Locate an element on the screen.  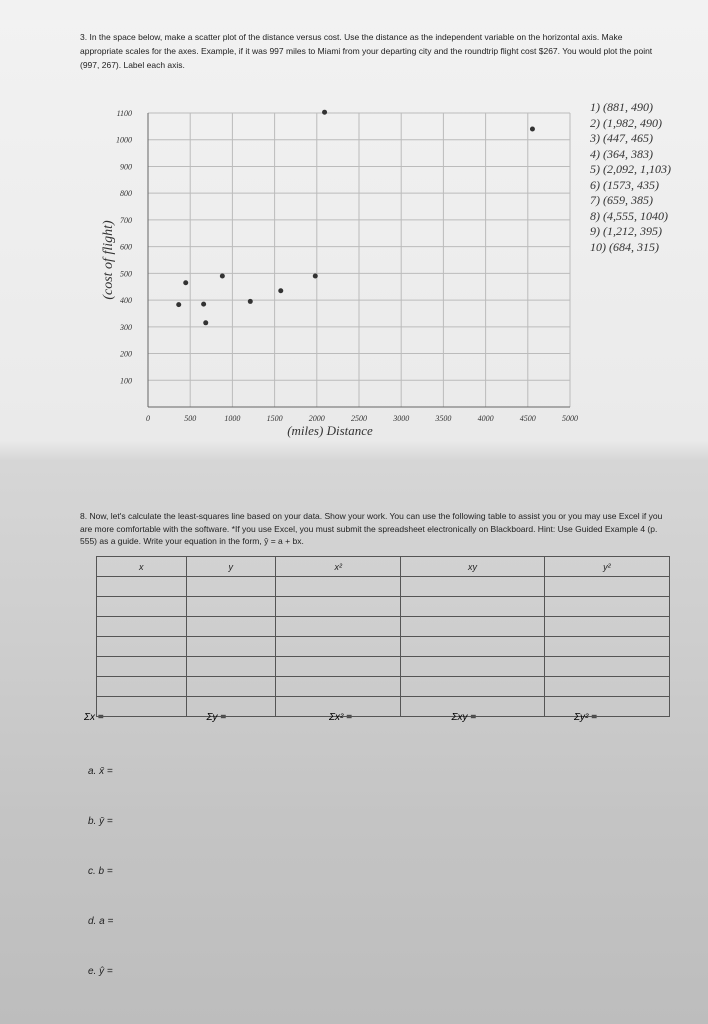
items: a. x̄ = b. ȳ = c. b = d. a = e. ŷ = is located at coordinates (100, 890).